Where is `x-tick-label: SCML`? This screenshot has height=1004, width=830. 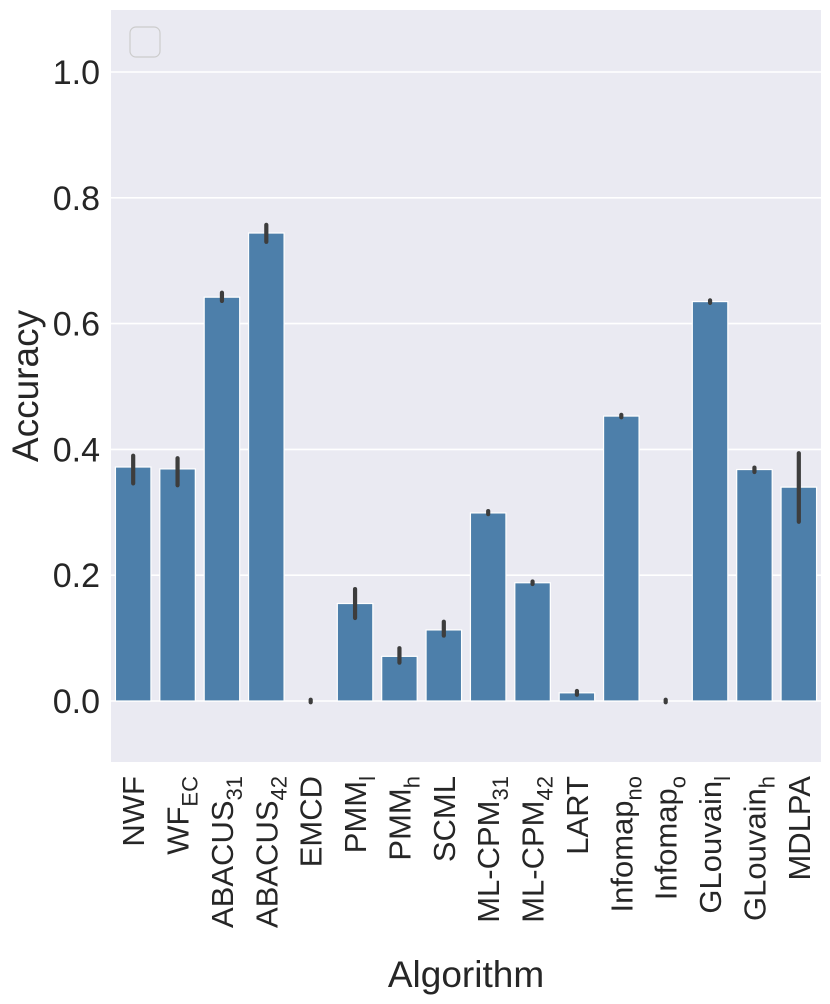
x-tick-label: SCML is located at coordinates (444, 819).